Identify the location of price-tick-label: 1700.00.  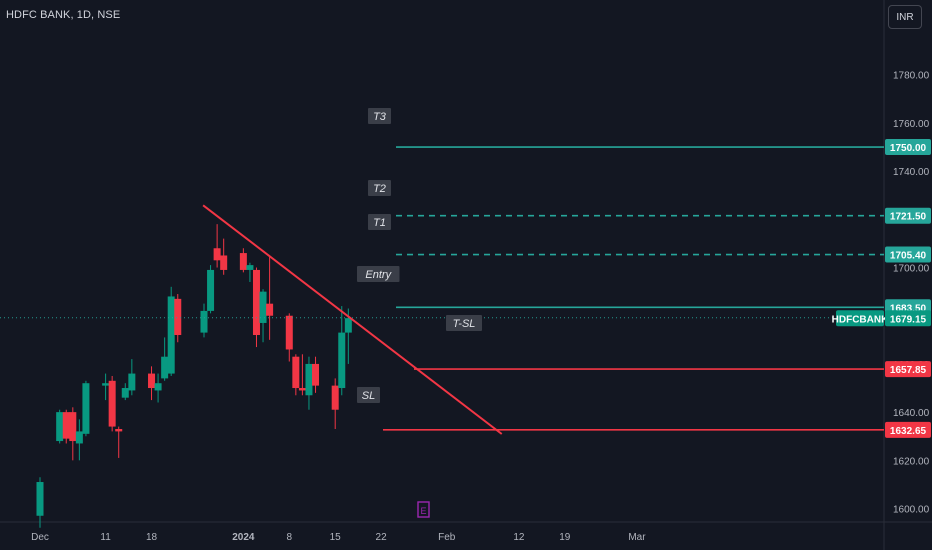
(911, 269).